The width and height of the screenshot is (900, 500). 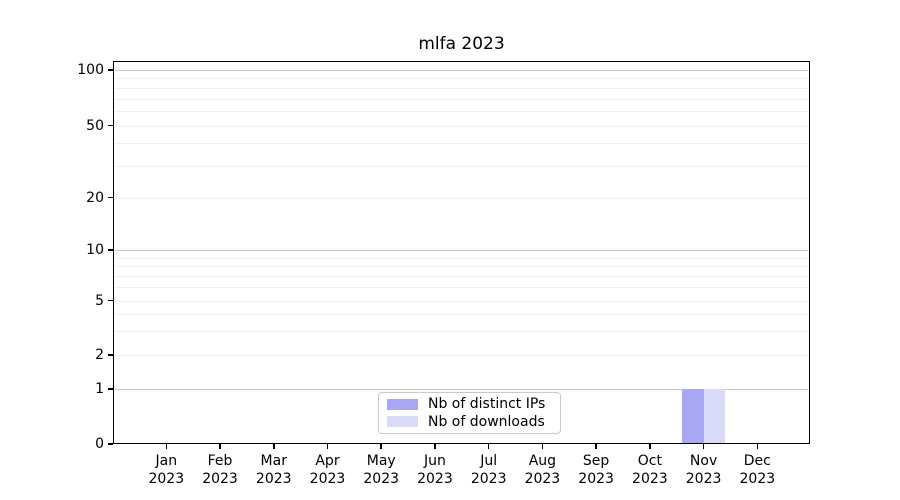 What do you see at coordinates (402, 422) in the screenshot?
I see `legend-swatch-downloads` at bounding box center [402, 422].